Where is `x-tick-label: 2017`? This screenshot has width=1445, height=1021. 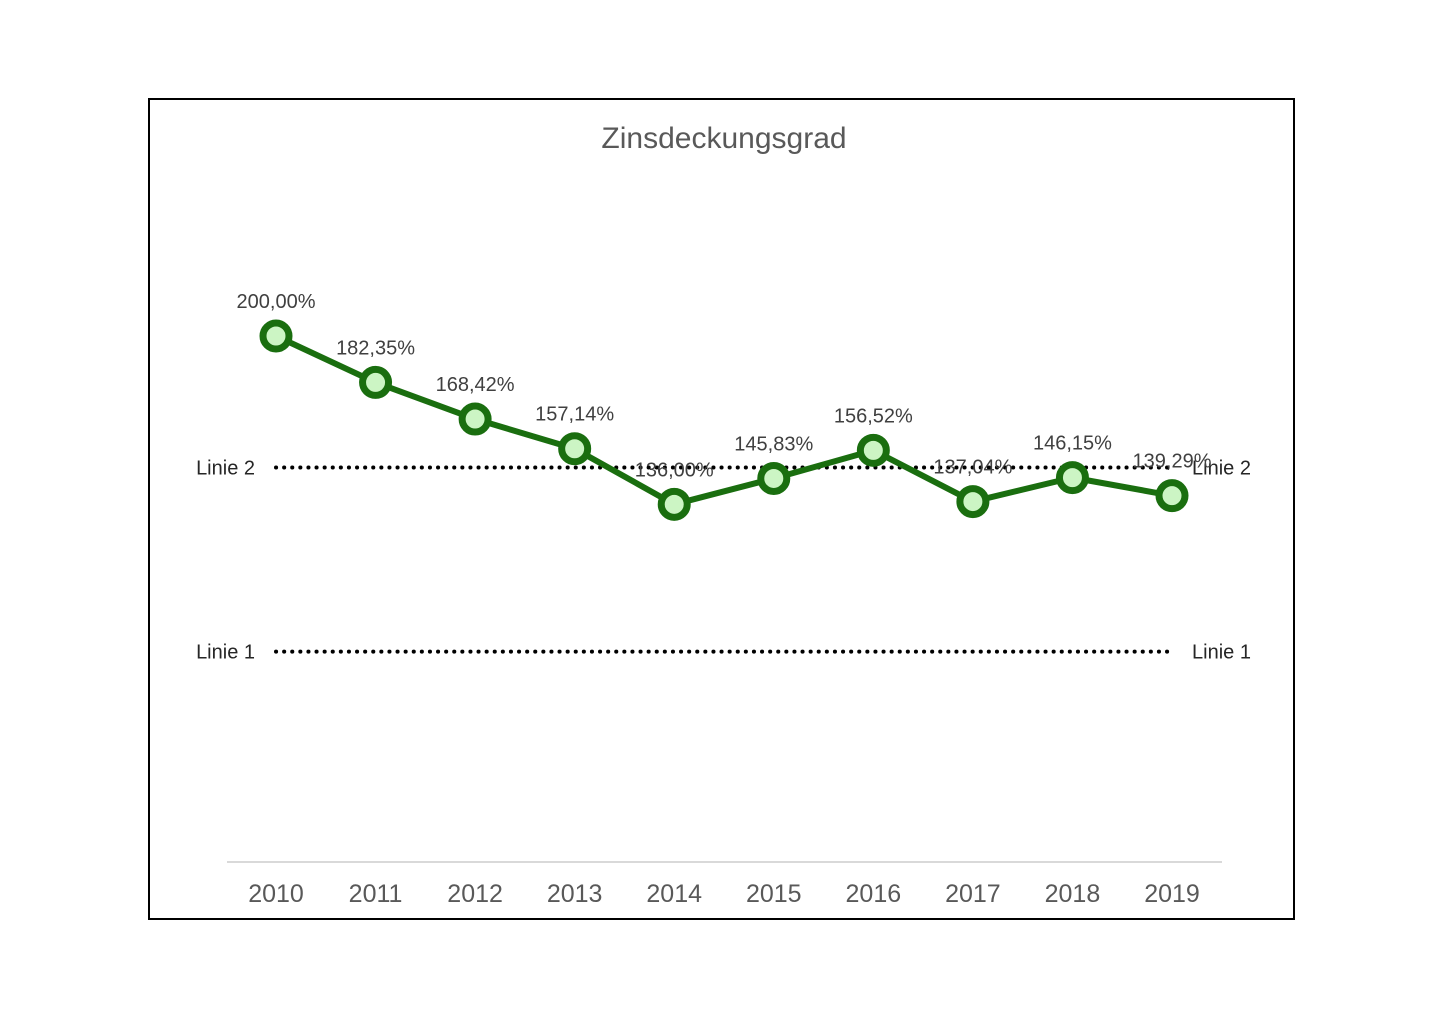 x-tick-label: 2017 is located at coordinates (973, 894).